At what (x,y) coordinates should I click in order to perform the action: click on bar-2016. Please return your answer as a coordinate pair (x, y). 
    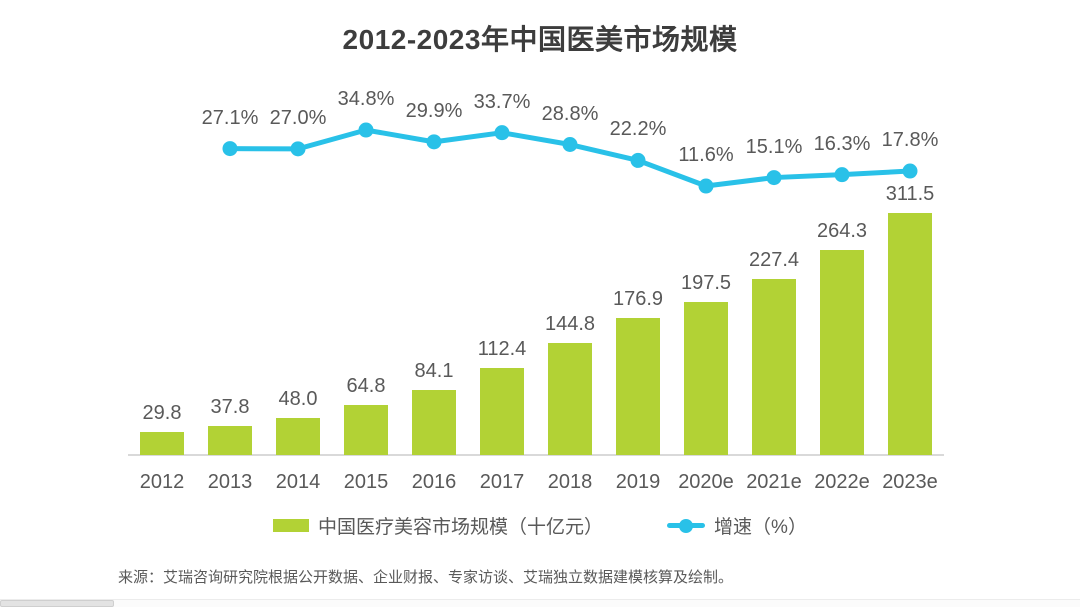
    Looking at the image, I should click on (434, 422).